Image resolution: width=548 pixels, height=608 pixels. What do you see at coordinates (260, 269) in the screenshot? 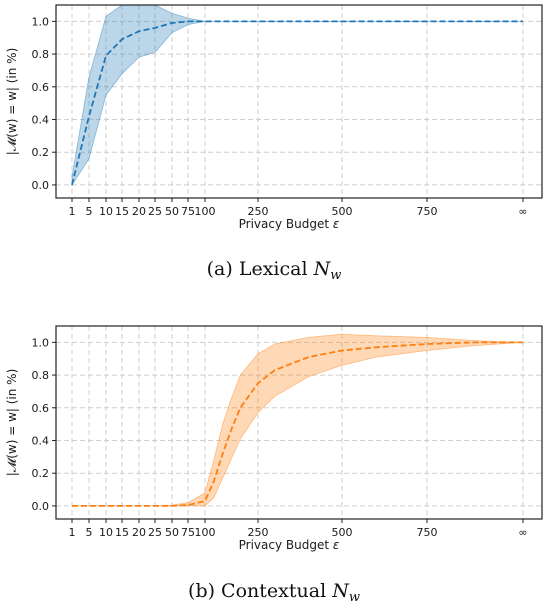
I see `caption-label: (a) Lexical` at bounding box center [260, 269].